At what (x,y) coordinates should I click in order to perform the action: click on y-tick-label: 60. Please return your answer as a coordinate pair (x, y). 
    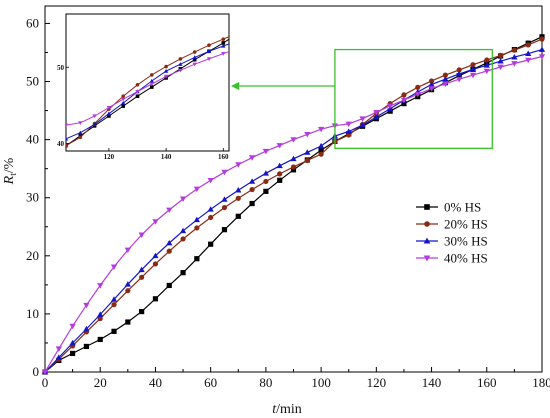
    Looking at the image, I should click on (32, 22).